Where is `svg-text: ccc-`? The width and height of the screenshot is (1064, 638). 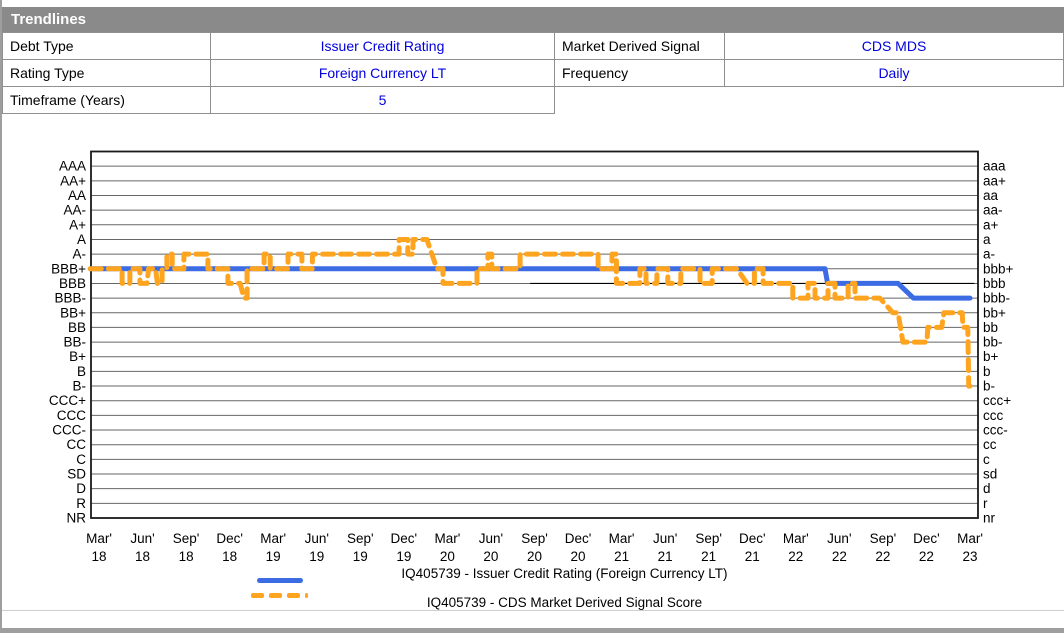 svg-text: ccc- is located at coordinates (995, 430).